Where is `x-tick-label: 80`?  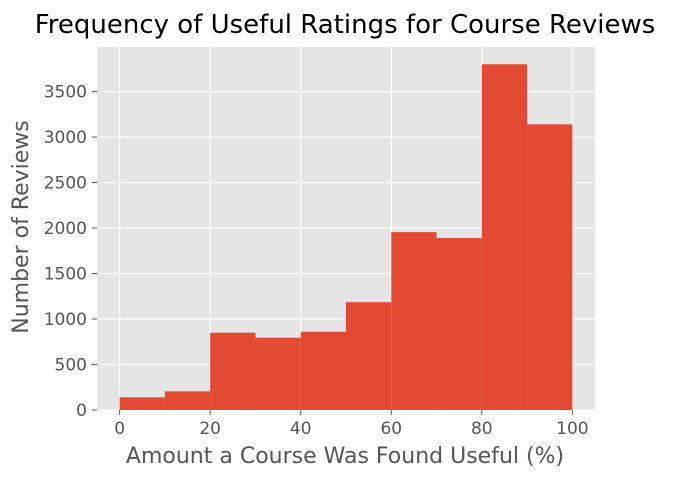 x-tick-label: 80 is located at coordinates (482, 429).